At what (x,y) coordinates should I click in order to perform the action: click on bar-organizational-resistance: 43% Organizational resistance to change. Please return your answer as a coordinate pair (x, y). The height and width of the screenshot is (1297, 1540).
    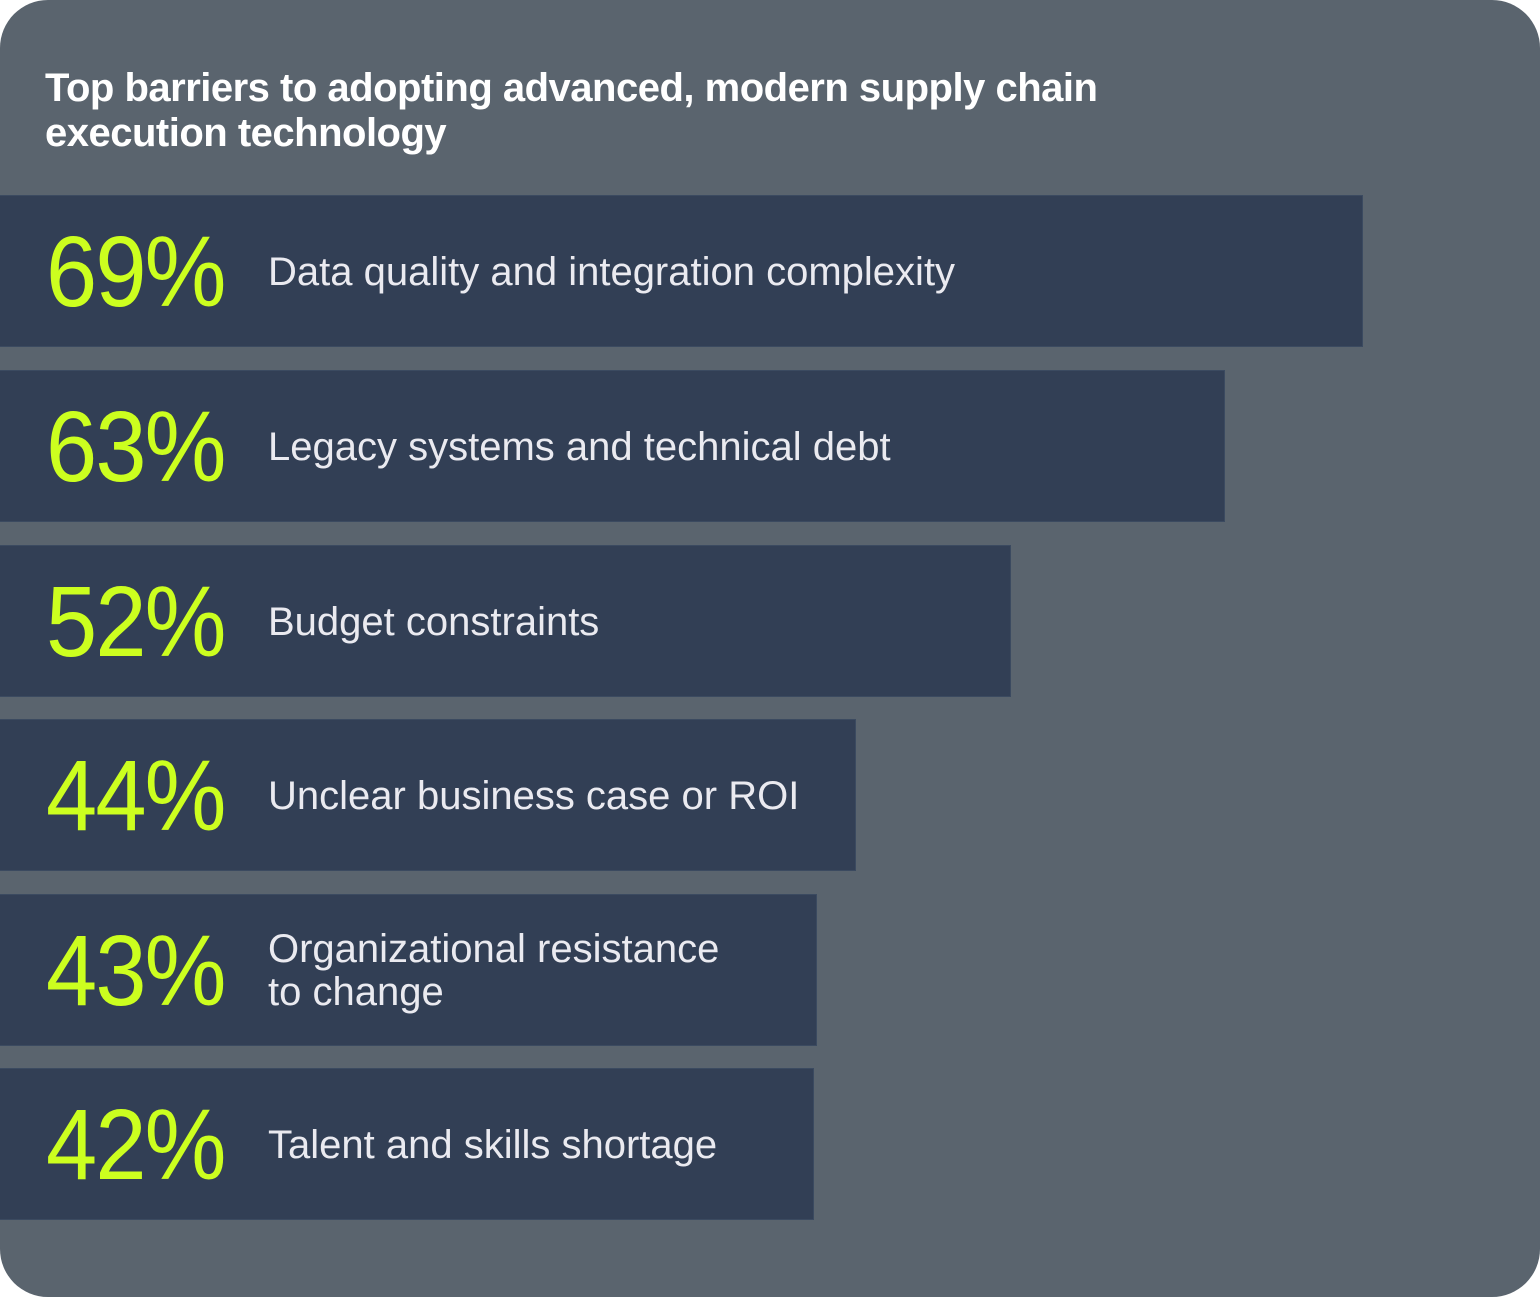
    Looking at the image, I should click on (408, 970).